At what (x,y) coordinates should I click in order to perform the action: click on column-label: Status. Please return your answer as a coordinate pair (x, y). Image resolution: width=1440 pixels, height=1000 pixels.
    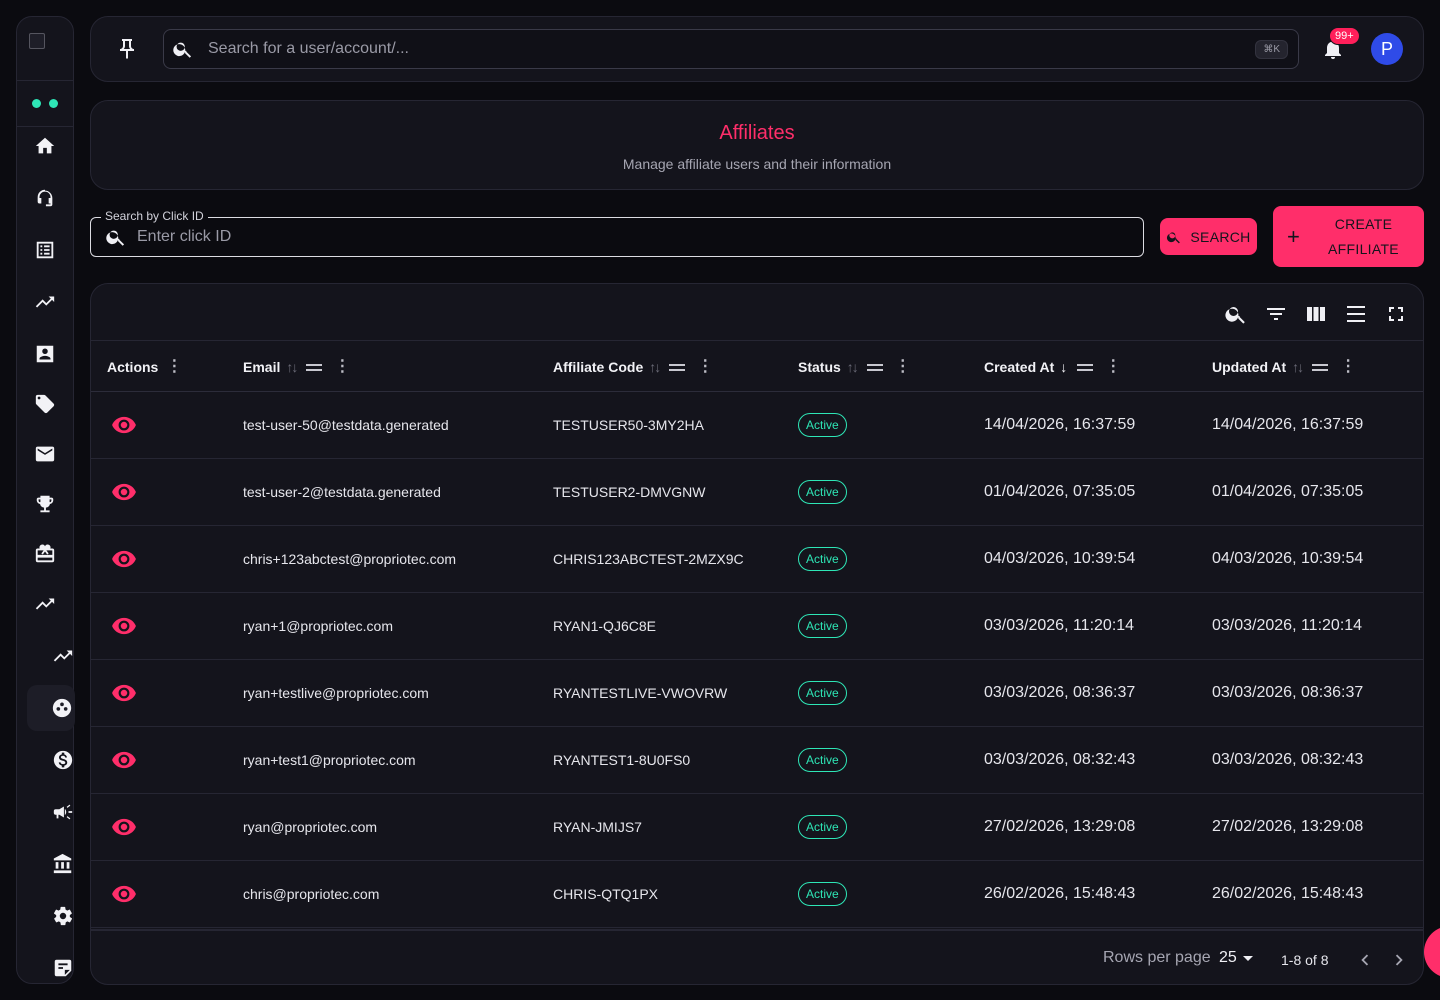
    Looking at the image, I should click on (819, 367).